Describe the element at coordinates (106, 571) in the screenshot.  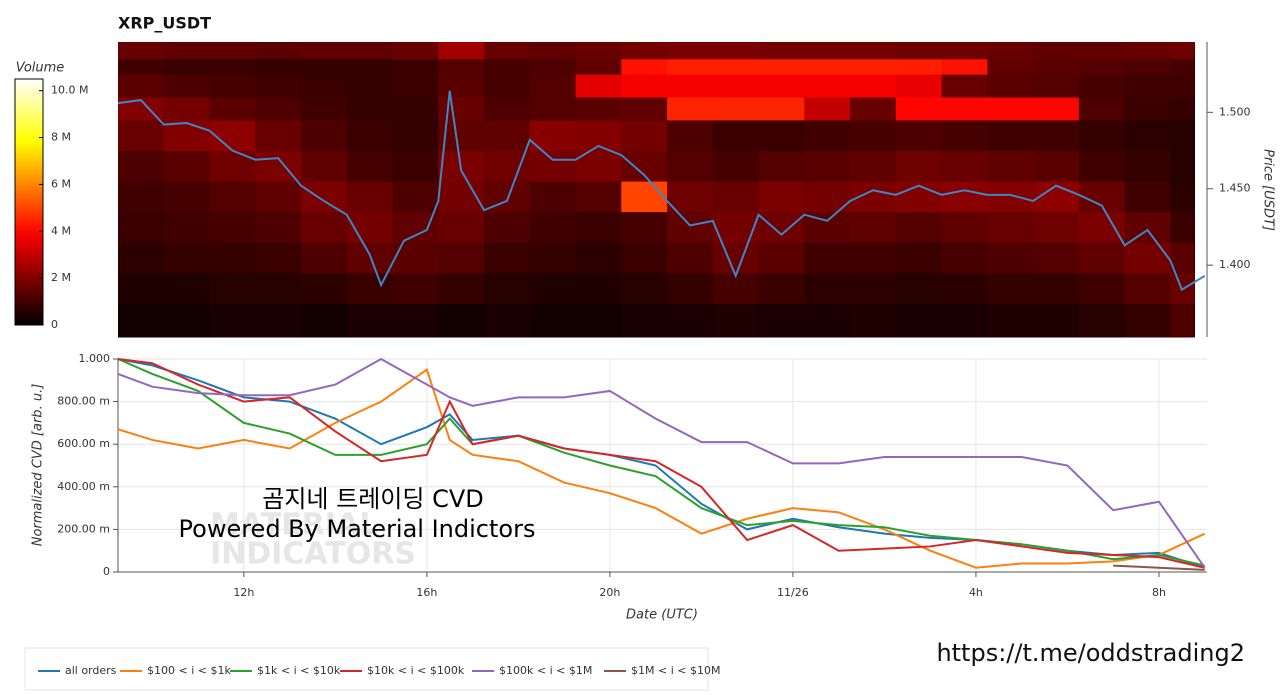
I see `y-tick-label: 0` at that location.